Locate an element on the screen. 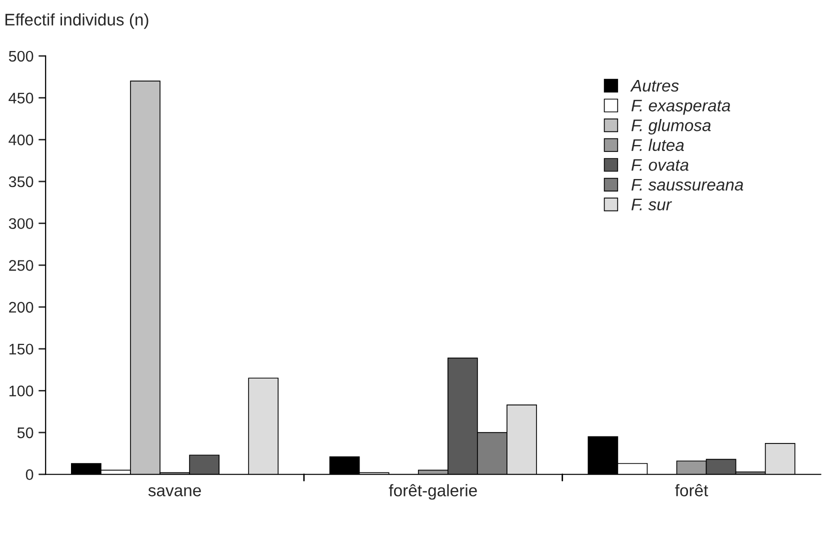 Image resolution: width=829 pixels, height=533 pixels. legend-label: F. glumosa is located at coordinates (671, 127).